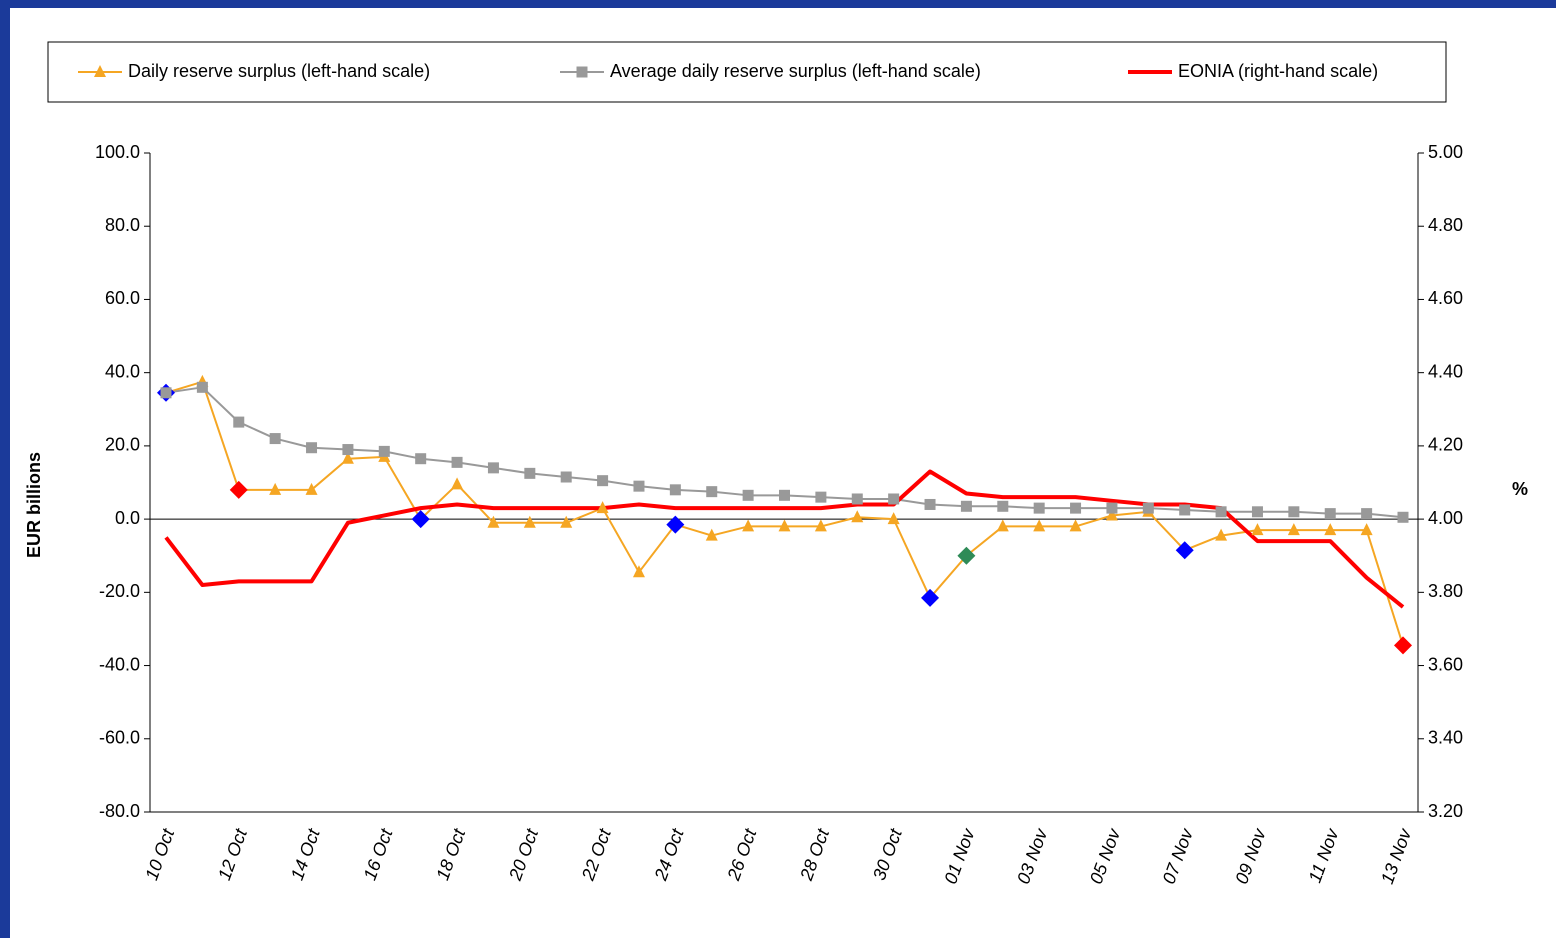 Image resolution: width=1556 pixels, height=938 pixels. What do you see at coordinates (127, 518) in the screenshot?
I see `y-tick-label: 0.0` at bounding box center [127, 518].